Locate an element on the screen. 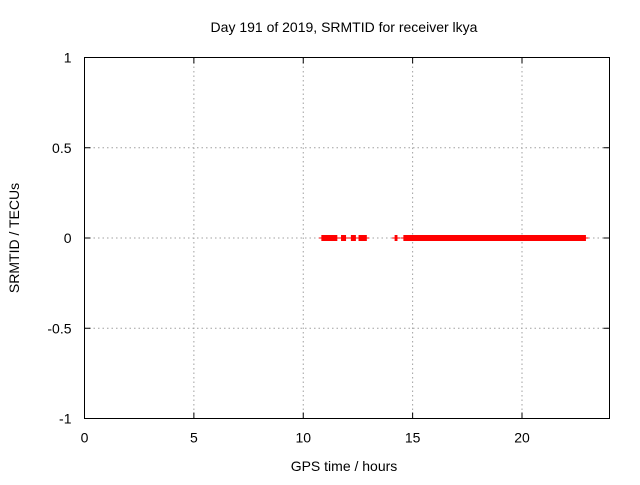 The width and height of the screenshot is (640, 485). x-tick-labels: 0 5 10 15 20 is located at coordinates (305, 438).